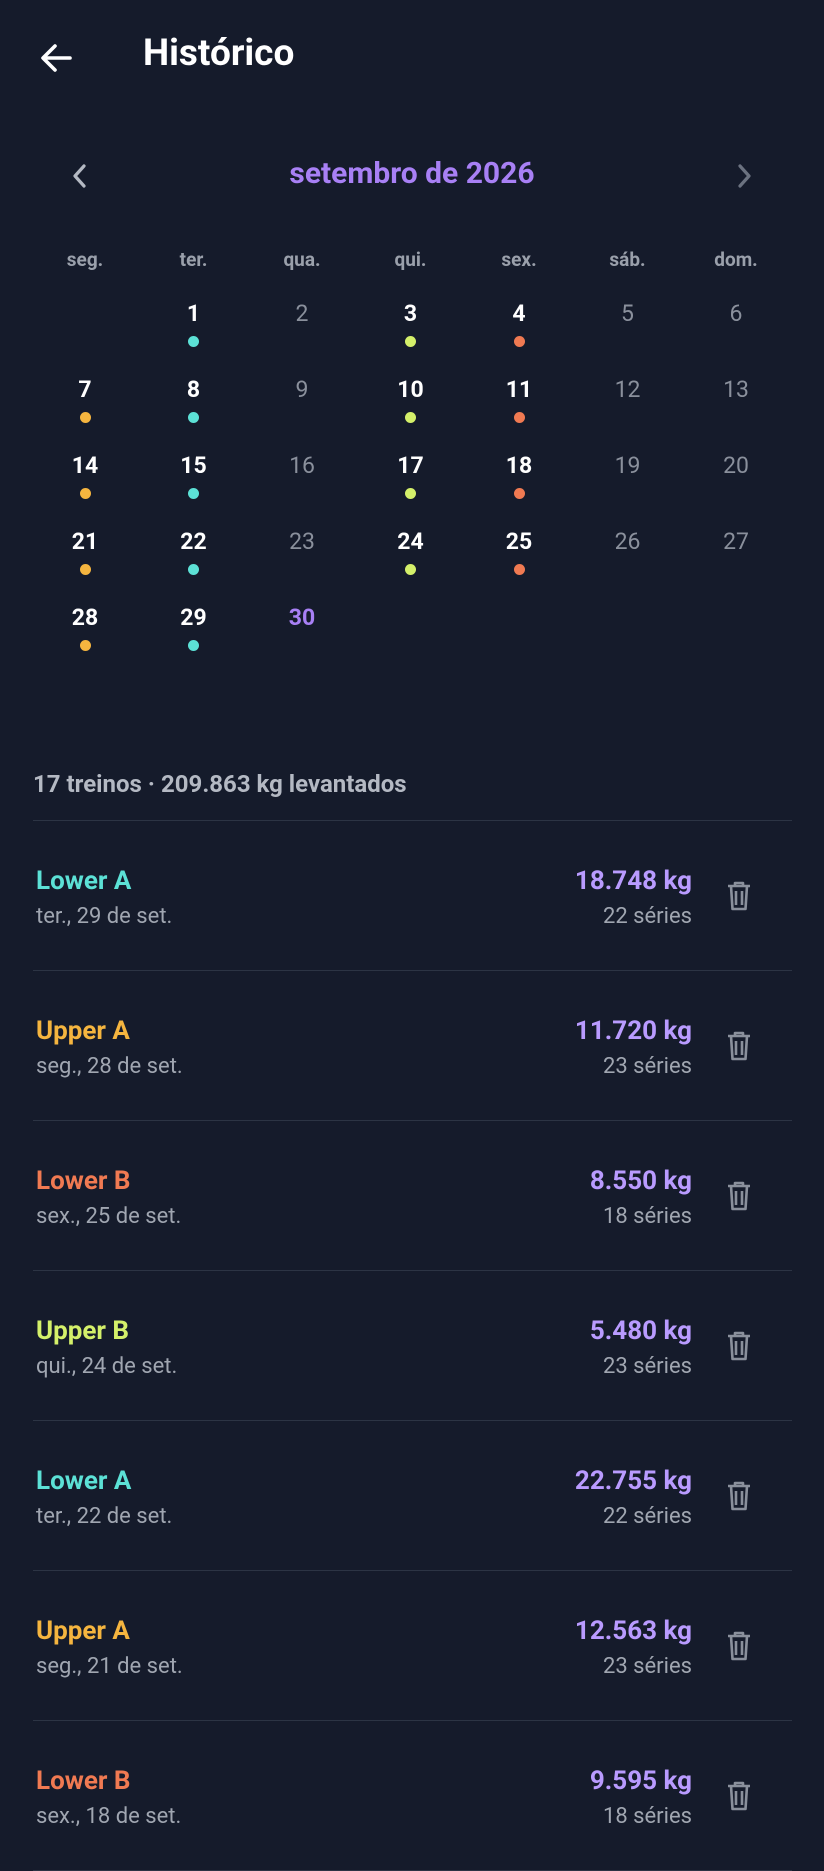 This screenshot has height=1871, width=824. Describe the element at coordinates (109, 1816) in the screenshot. I see `workout-date: sex., 18 de set.` at that location.